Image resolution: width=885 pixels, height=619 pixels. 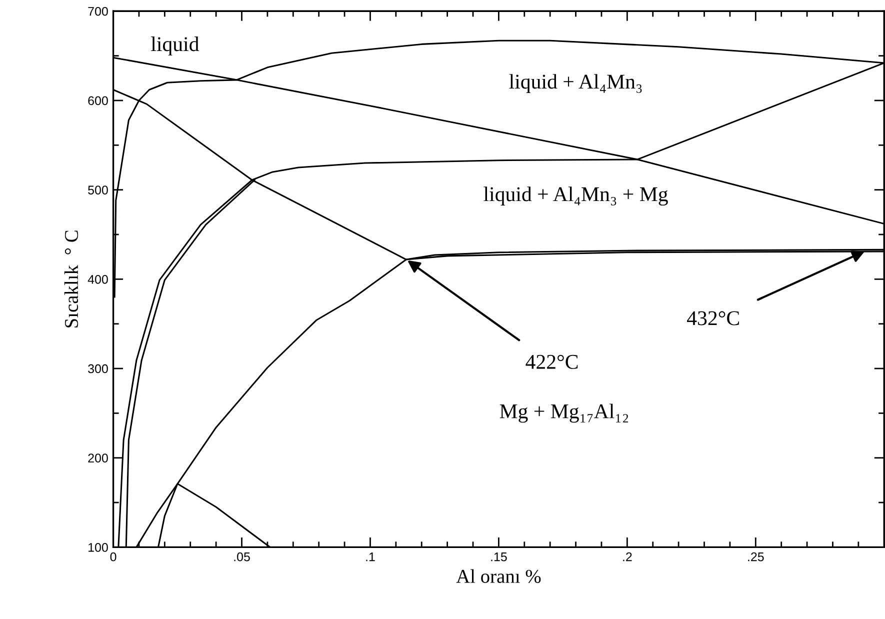 What do you see at coordinates (98, 101) in the screenshot?
I see `y-tick-label: 600` at bounding box center [98, 101].